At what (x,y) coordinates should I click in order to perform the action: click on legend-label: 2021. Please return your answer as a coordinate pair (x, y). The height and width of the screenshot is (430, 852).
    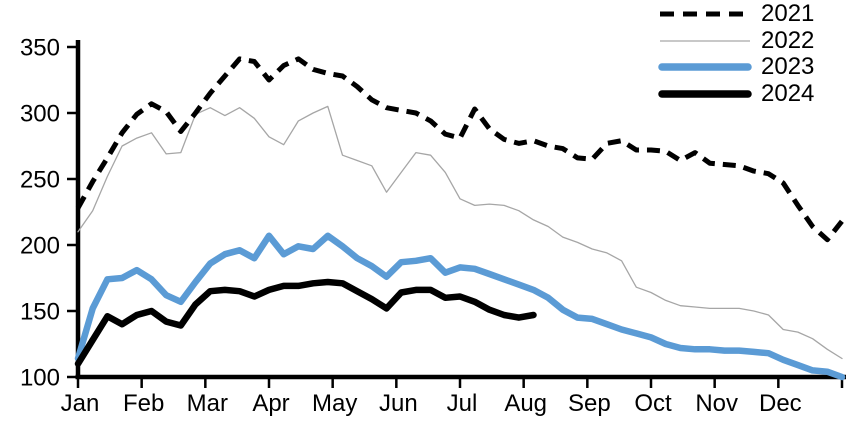
    Looking at the image, I should click on (788, 14).